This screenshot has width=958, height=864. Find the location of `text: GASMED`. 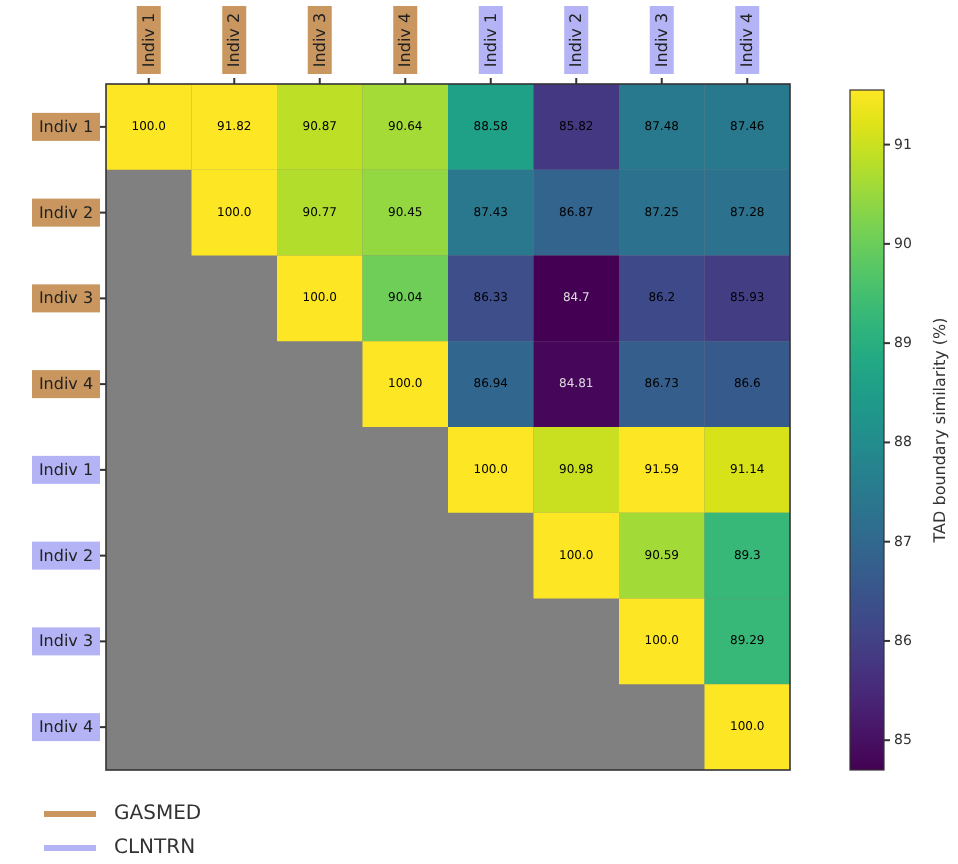

text: GASMED is located at coordinates (158, 814).